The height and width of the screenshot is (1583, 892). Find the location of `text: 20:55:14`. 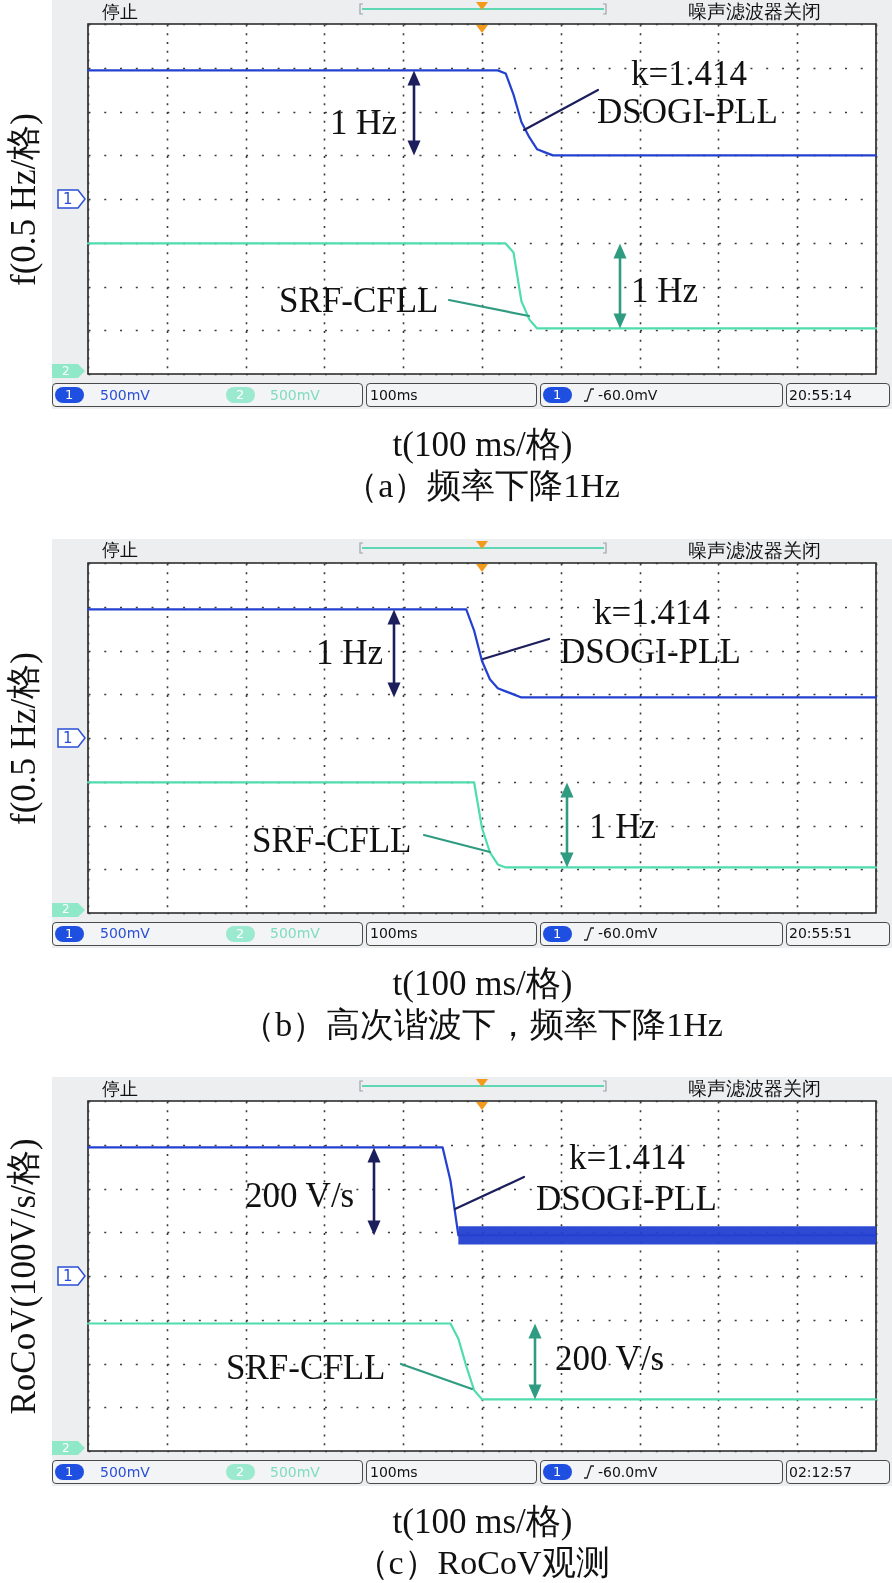

text: 20:55:14 is located at coordinates (820, 394).